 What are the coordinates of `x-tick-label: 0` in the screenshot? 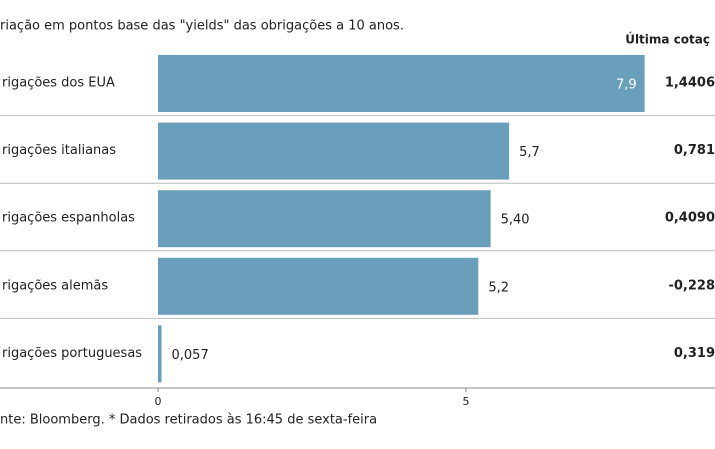 It's located at (158, 401).